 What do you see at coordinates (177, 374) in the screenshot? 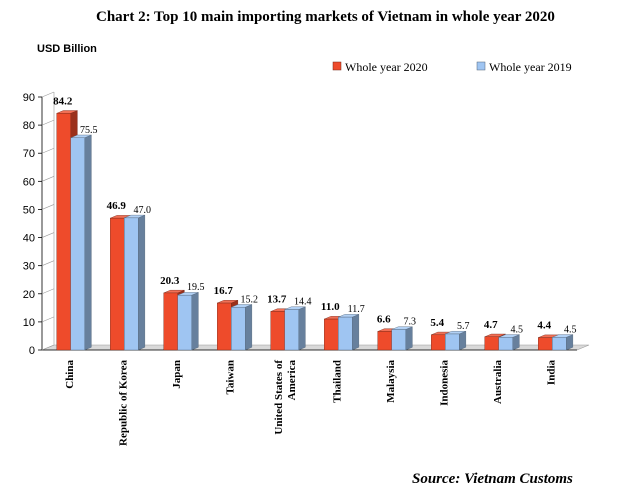
I see `x-tick-label: Japan` at bounding box center [177, 374].